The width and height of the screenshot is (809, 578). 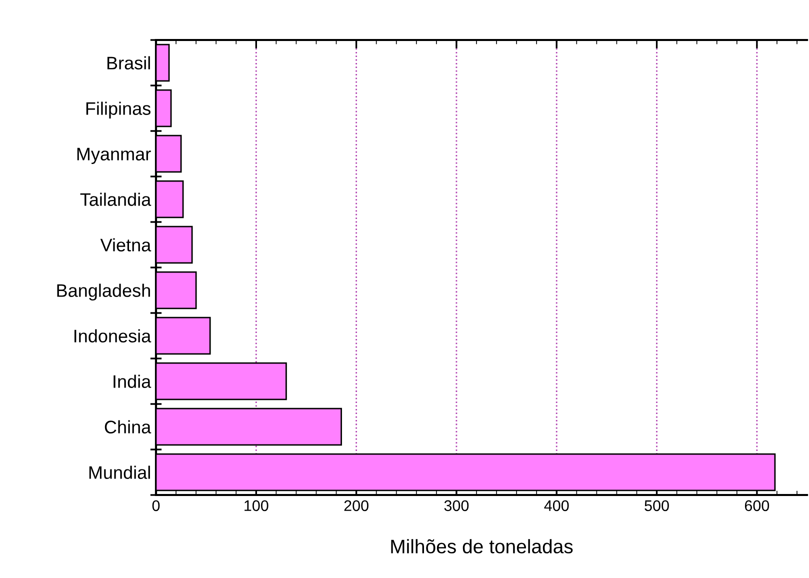 What do you see at coordinates (128, 427) in the screenshot?
I see `y-tick-label: China` at bounding box center [128, 427].